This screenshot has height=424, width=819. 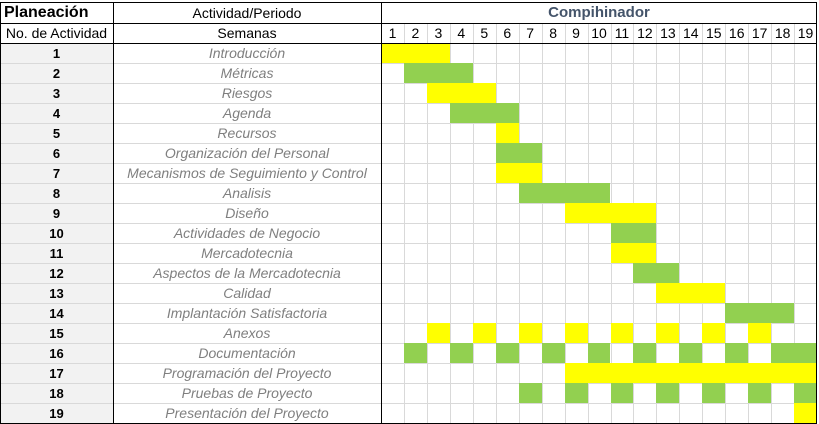 I want to click on activity-name: Documentación, so click(x=247, y=353).